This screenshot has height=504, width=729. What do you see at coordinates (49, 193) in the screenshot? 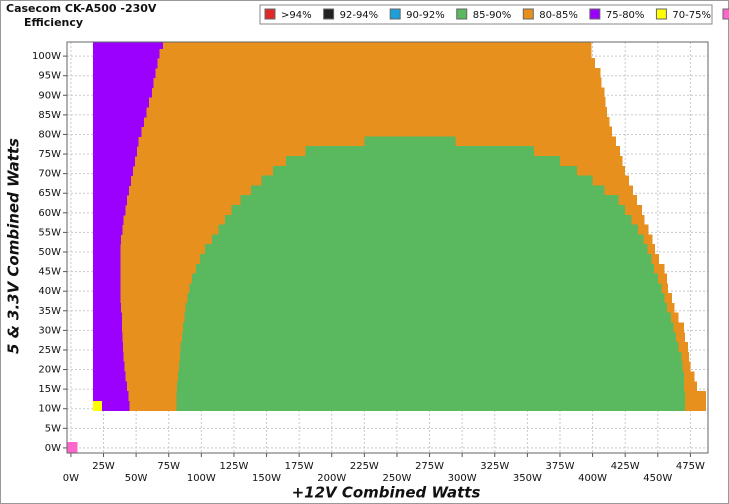
I see `y-tick-label: 65W` at bounding box center [49, 193].